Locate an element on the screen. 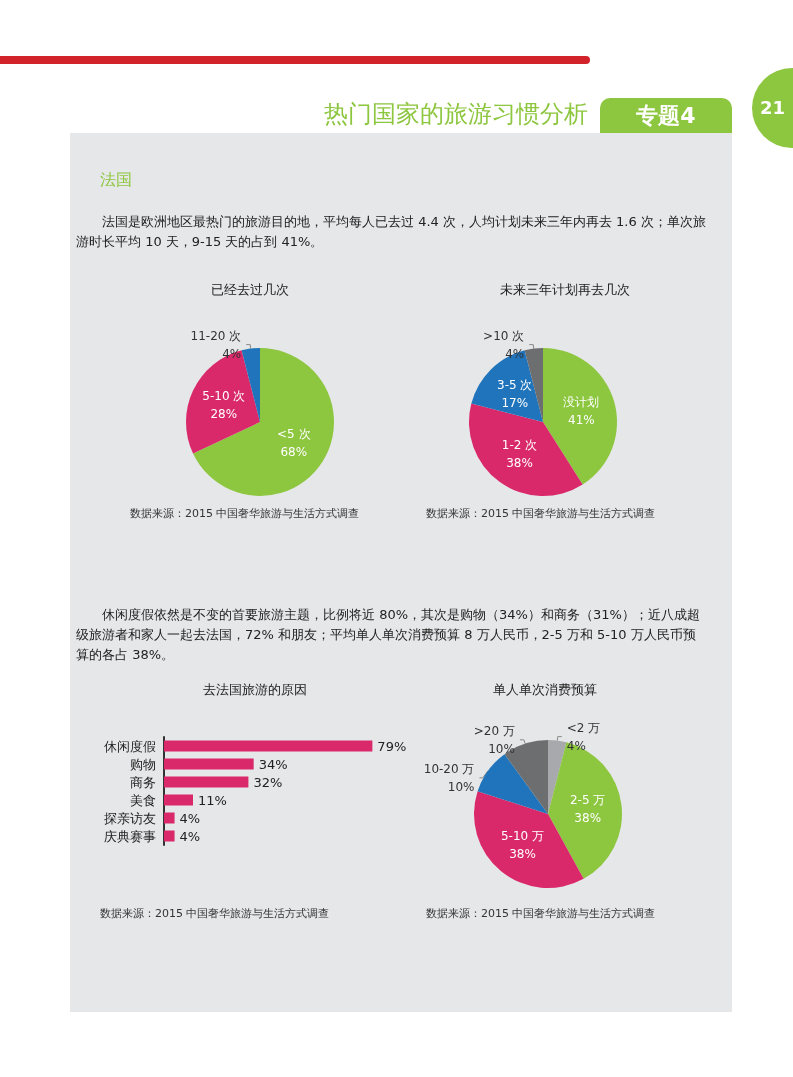 The width and height of the screenshot is (793, 1077). data-label: 32% is located at coordinates (268, 782).